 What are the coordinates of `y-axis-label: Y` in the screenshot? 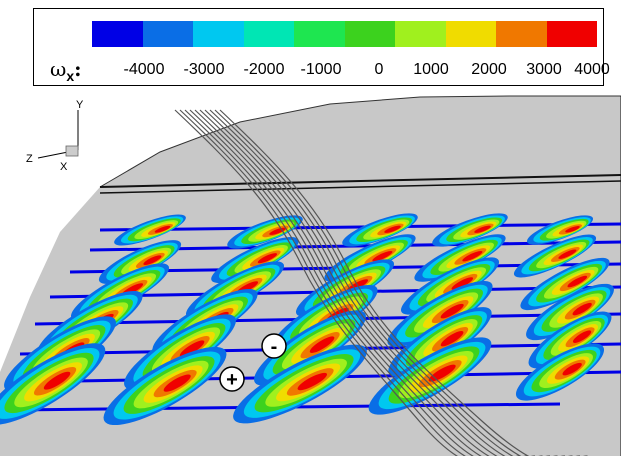 It's located at (80, 105).